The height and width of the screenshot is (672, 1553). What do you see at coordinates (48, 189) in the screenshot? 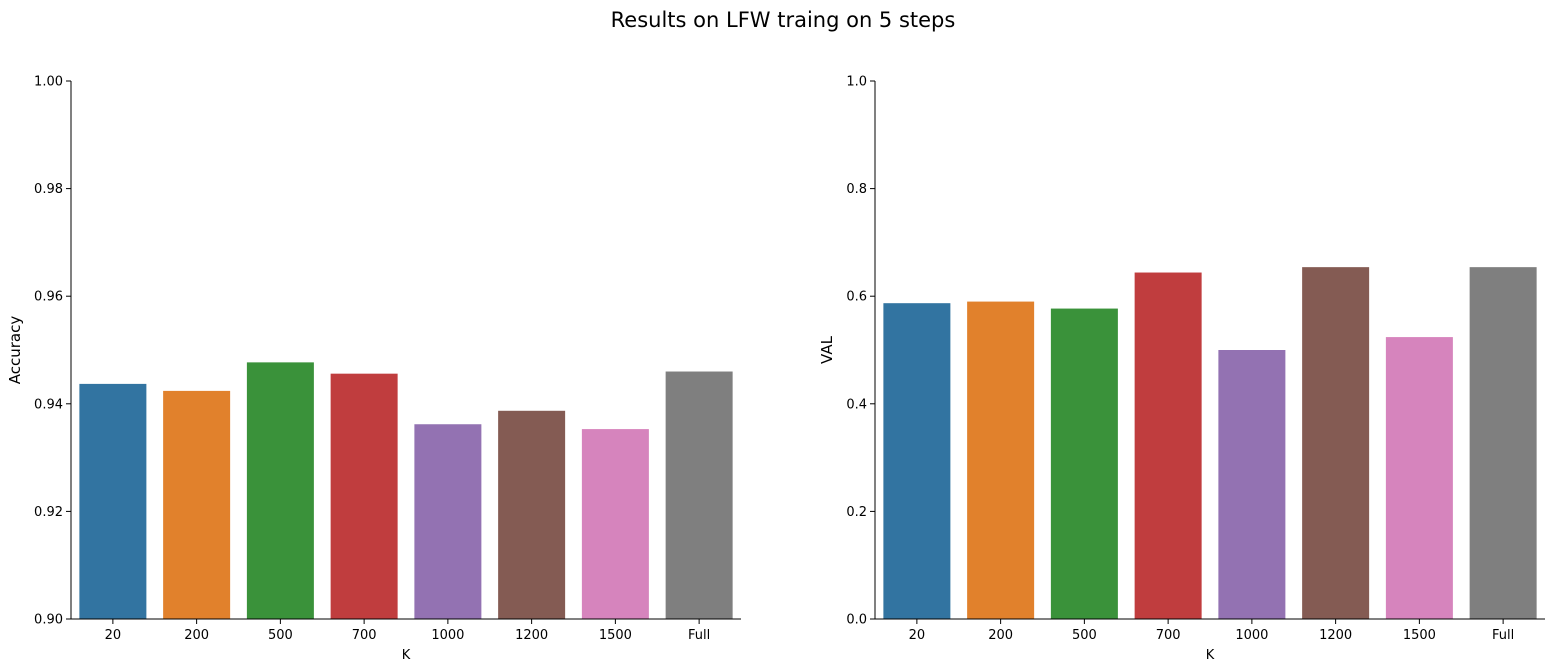
I see `y-tick-label: 0.98` at bounding box center [48, 189].